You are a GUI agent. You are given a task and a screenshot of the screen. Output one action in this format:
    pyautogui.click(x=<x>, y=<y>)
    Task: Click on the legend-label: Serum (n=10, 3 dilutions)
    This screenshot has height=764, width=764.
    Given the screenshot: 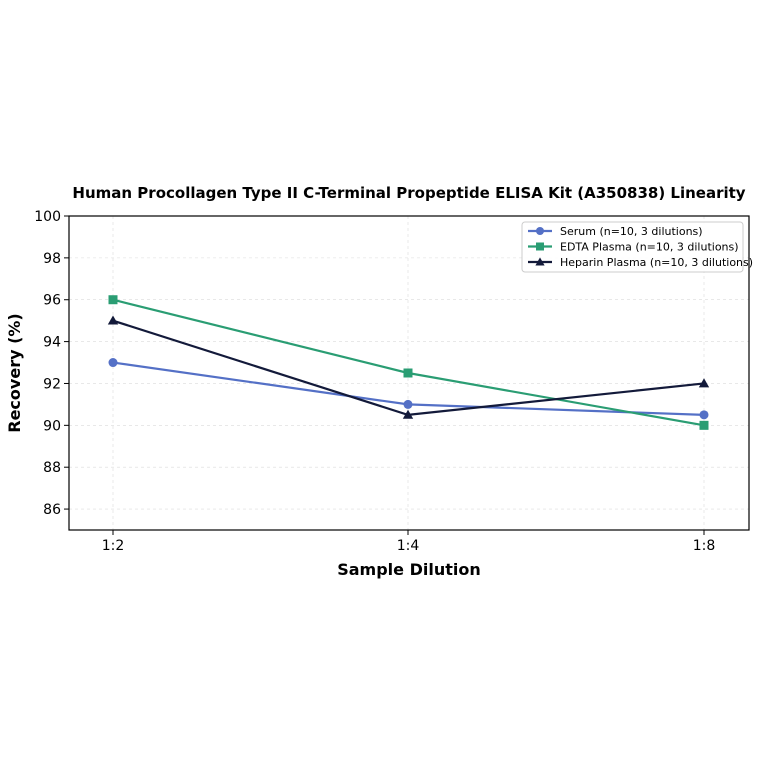 What is the action you would take?
    pyautogui.click(x=631, y=231)
    